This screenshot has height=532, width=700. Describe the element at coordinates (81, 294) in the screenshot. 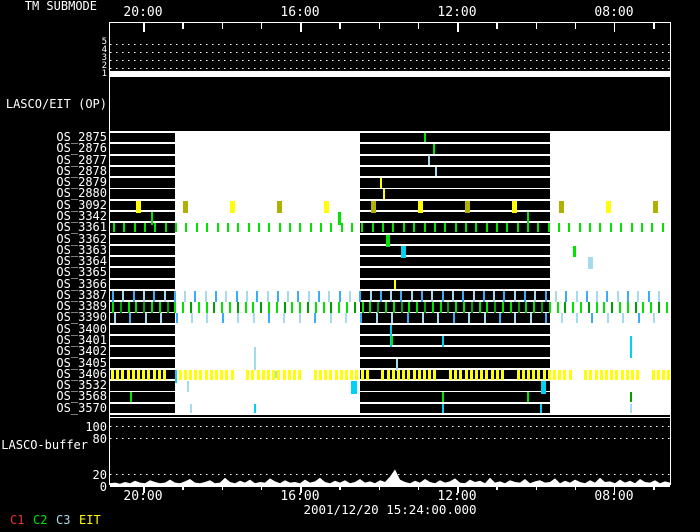

I see `os-row-label: OS_3387` at that location.